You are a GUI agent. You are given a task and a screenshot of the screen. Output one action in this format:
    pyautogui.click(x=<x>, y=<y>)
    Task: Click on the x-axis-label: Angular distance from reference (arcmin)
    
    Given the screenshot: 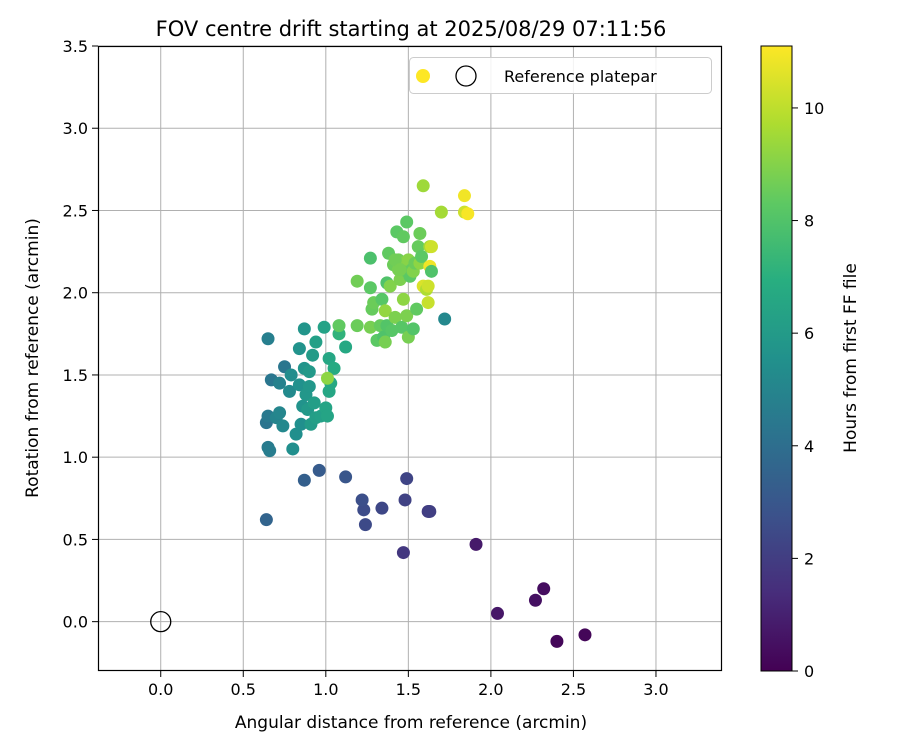 What is the action you would take?
    pyautogui.click(x=411, y=723)
    